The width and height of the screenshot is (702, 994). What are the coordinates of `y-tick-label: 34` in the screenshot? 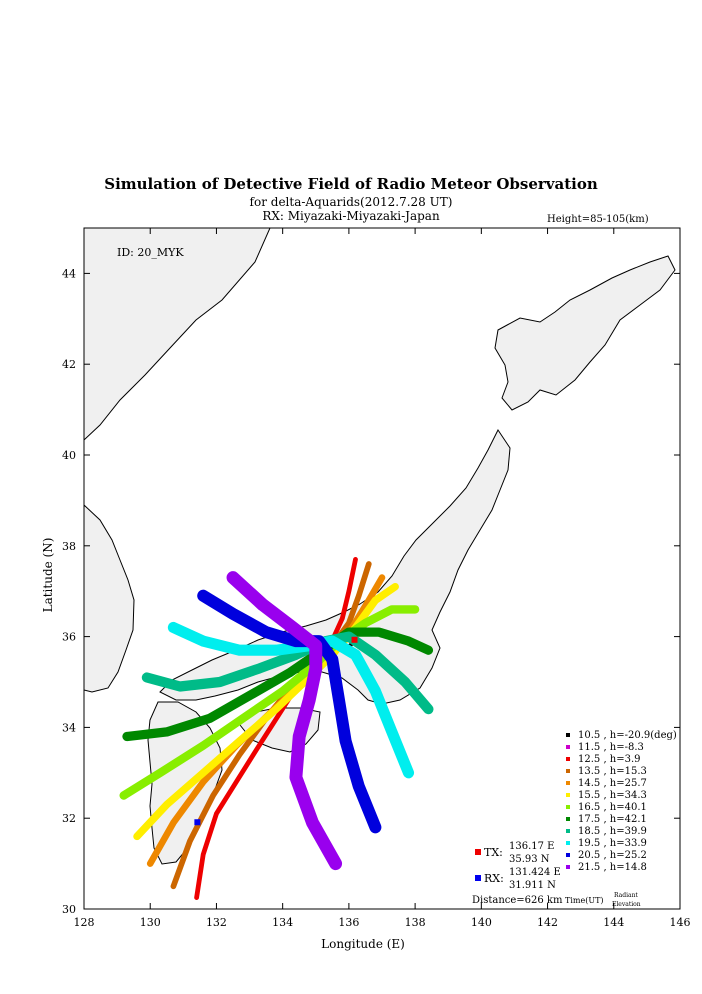 It's located at (69, 727).